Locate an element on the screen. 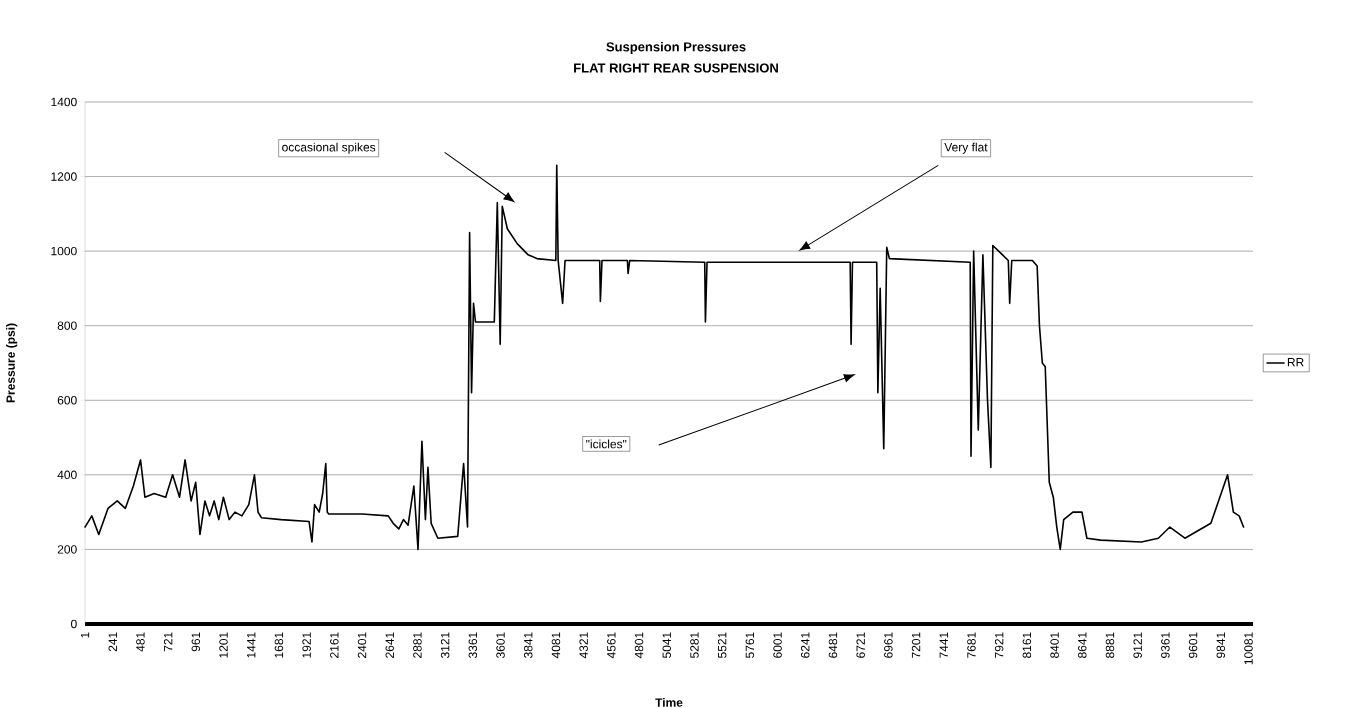  annotation: "icicles" is located at coordinates (606, 444).